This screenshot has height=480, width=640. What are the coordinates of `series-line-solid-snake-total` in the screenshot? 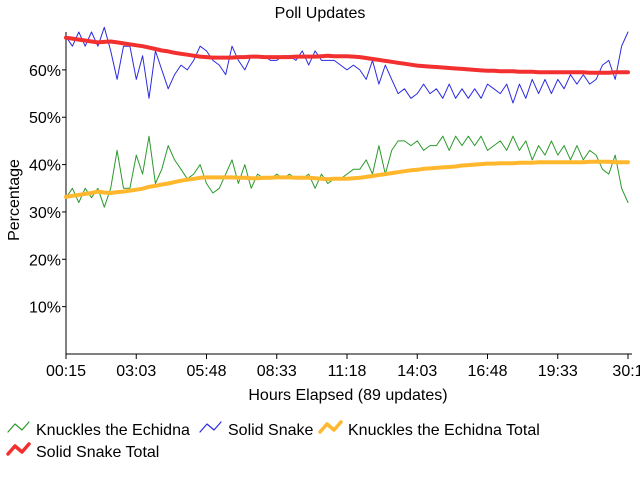 It's located at (347, 55).